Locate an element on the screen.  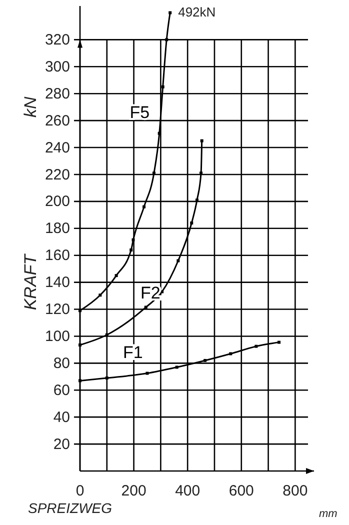
x-axis-title: SPREIZWEG is located at coordinates (70, 508).